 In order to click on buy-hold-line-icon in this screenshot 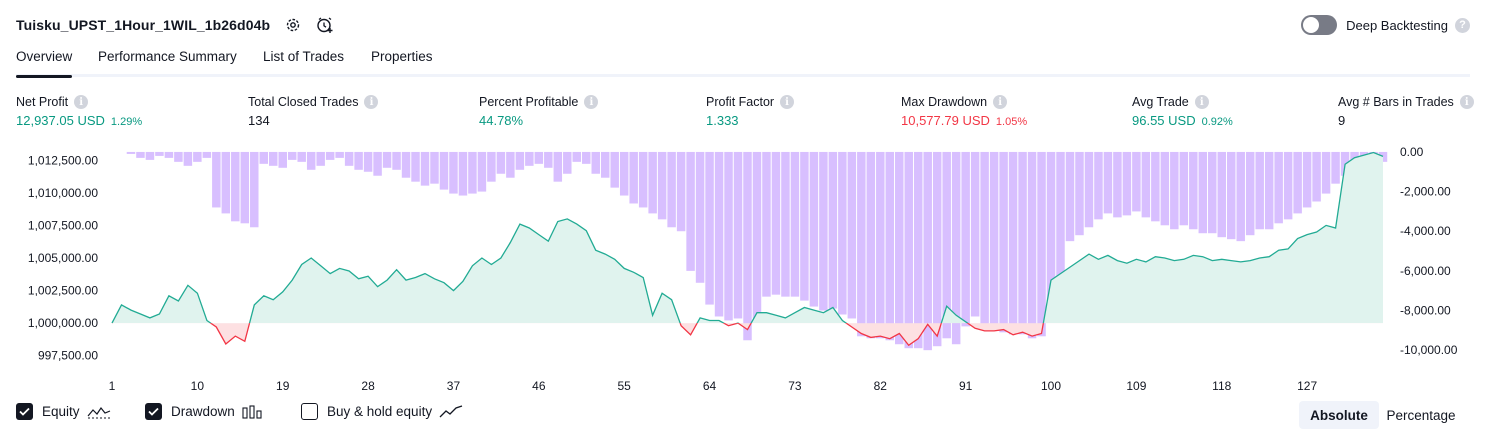, I will do `click(451, 411)`.